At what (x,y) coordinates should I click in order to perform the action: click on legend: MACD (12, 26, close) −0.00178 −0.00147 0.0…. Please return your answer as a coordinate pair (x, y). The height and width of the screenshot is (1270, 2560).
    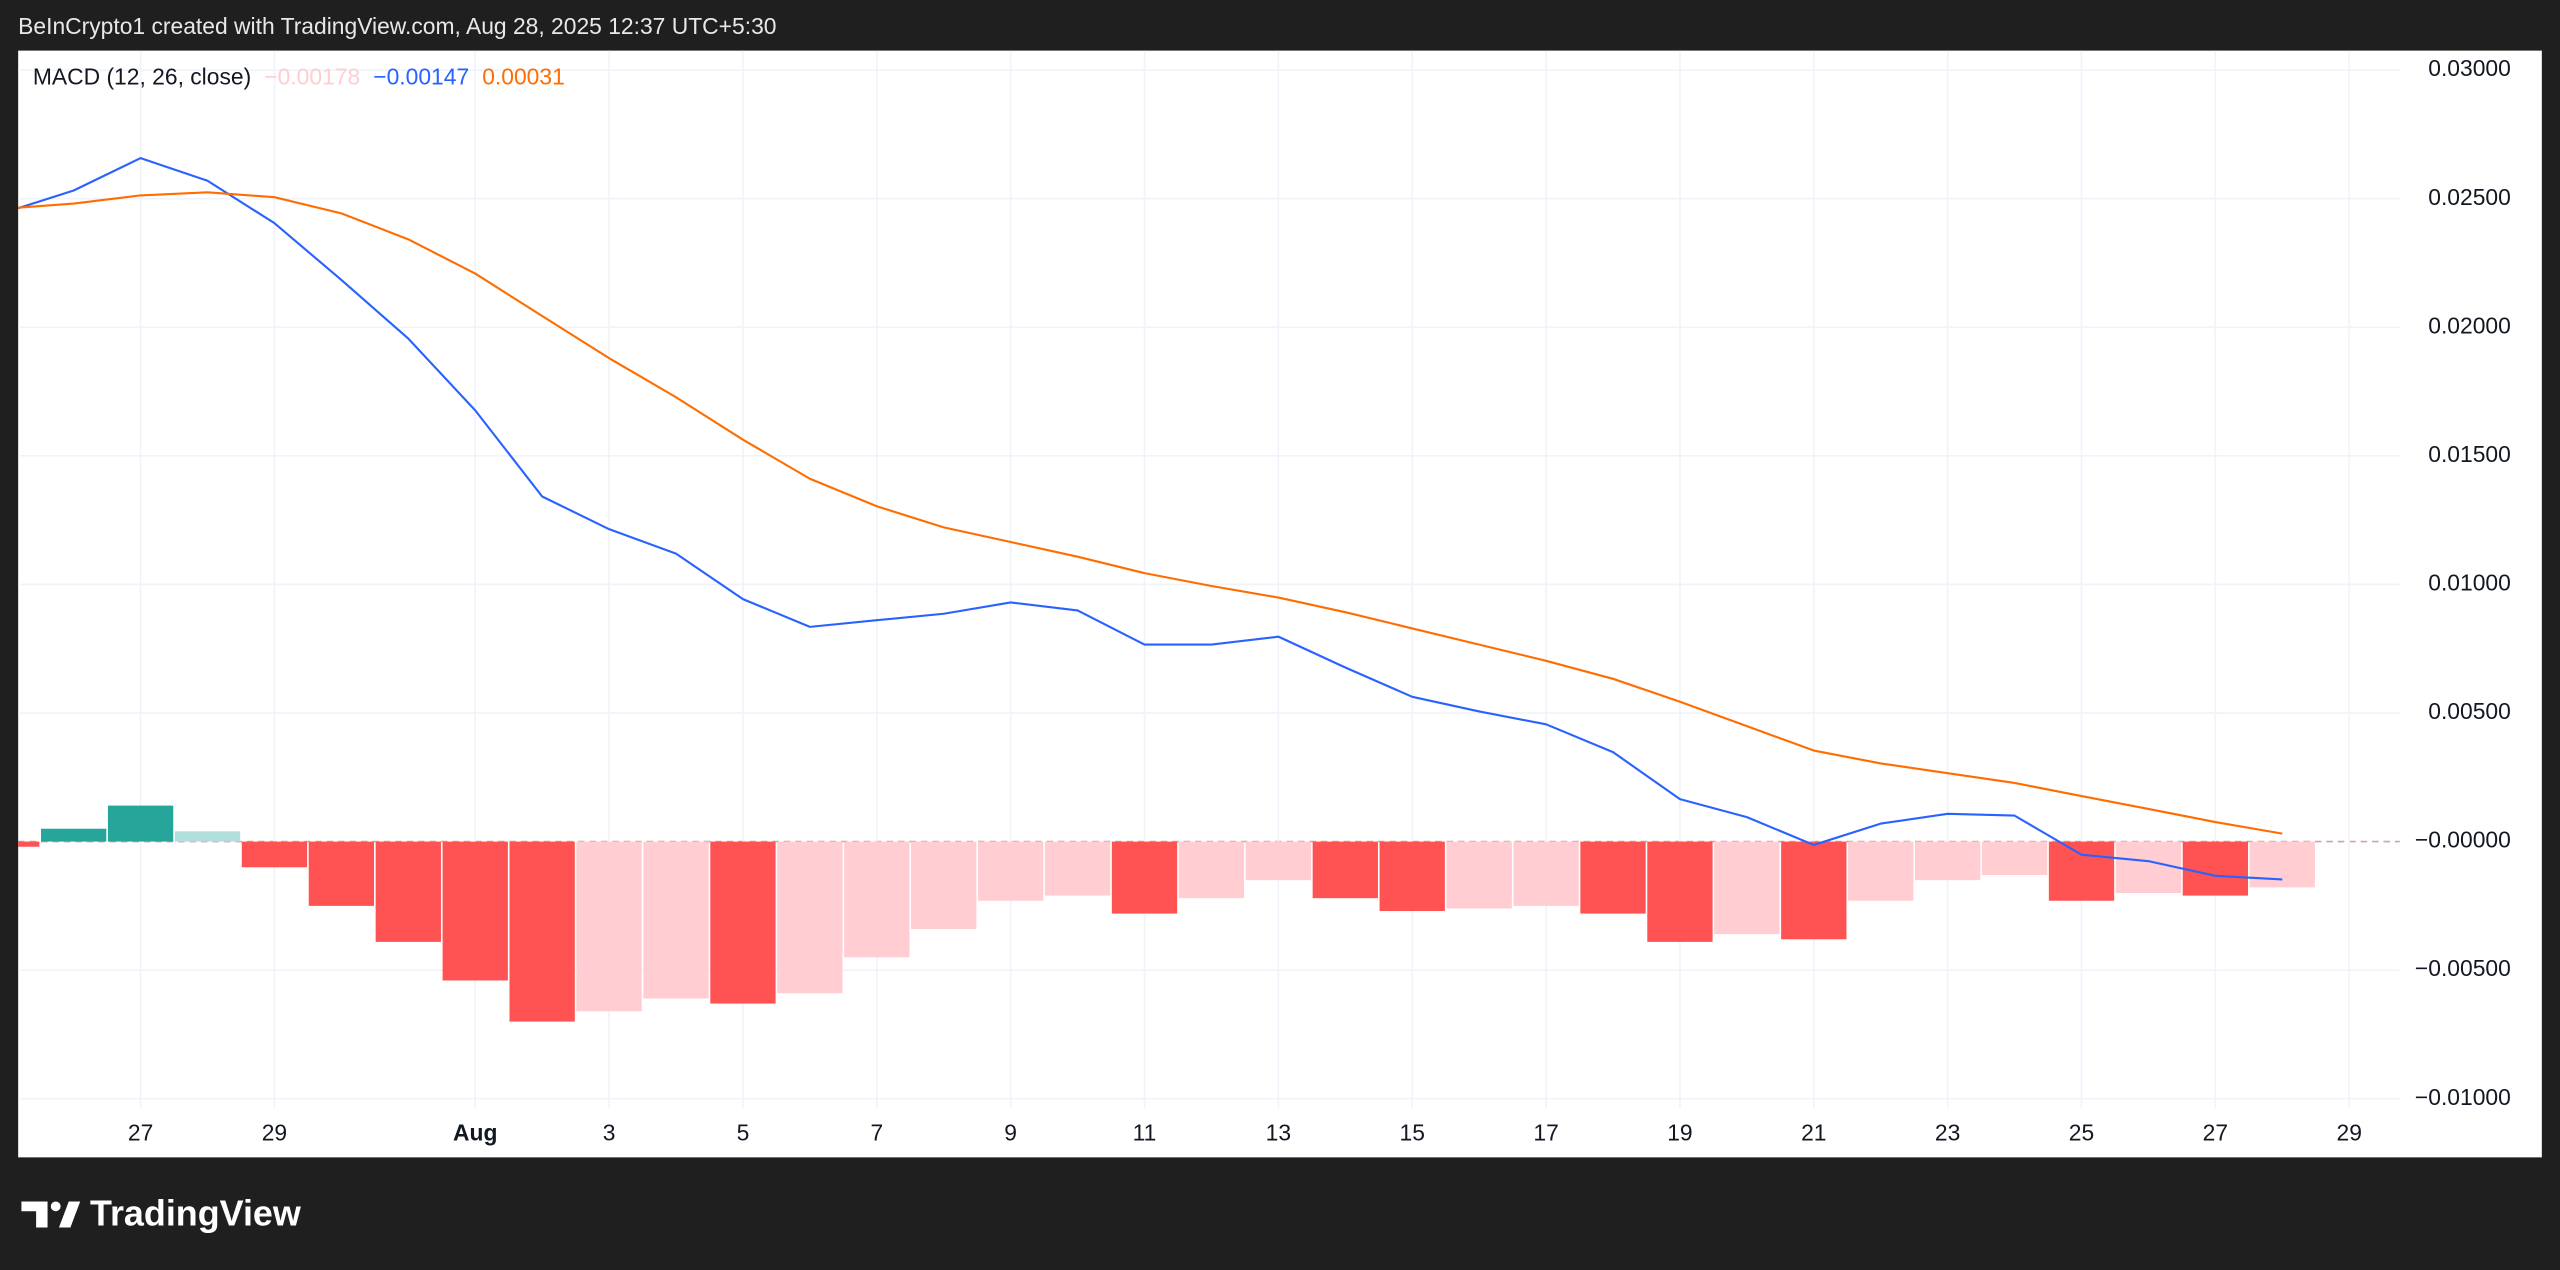
    Looking at the image, I should click on (299, 76).